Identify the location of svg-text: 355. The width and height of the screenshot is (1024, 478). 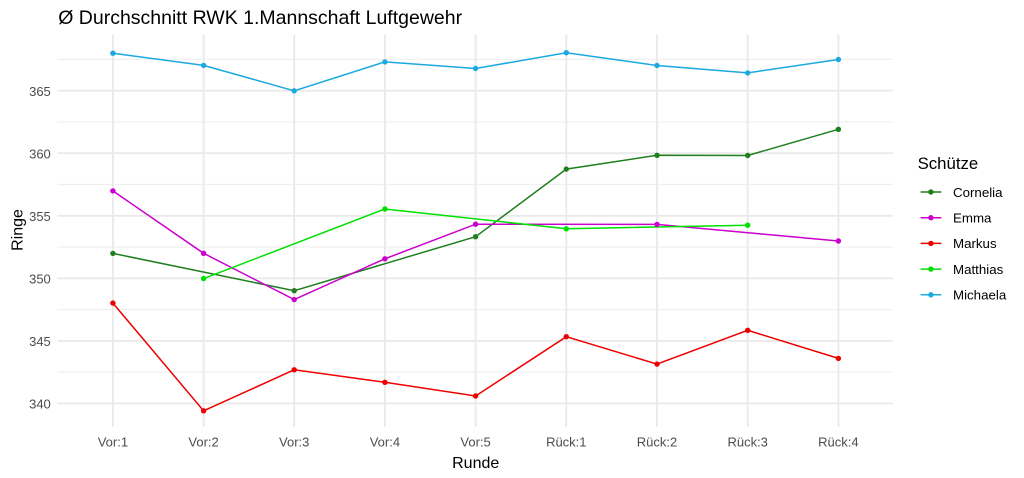
(40, 216).